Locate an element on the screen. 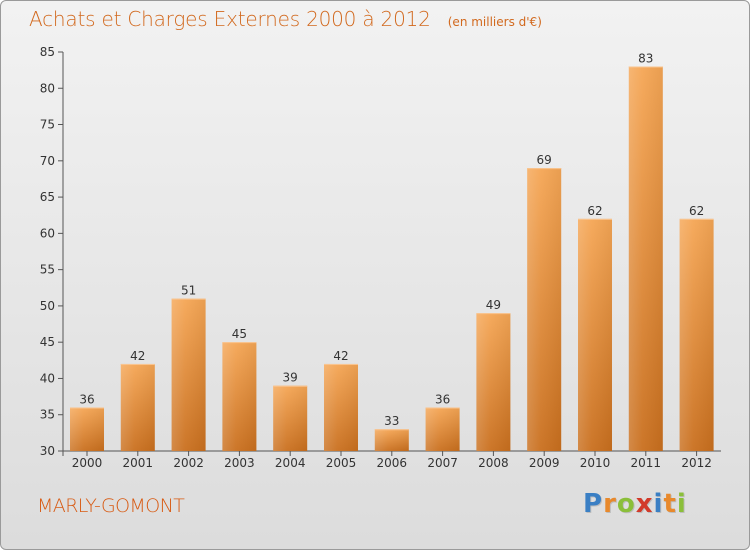 This screenshot has width=750, height=550. x-tick-label: 2002 is located at coordinates (188, 463).